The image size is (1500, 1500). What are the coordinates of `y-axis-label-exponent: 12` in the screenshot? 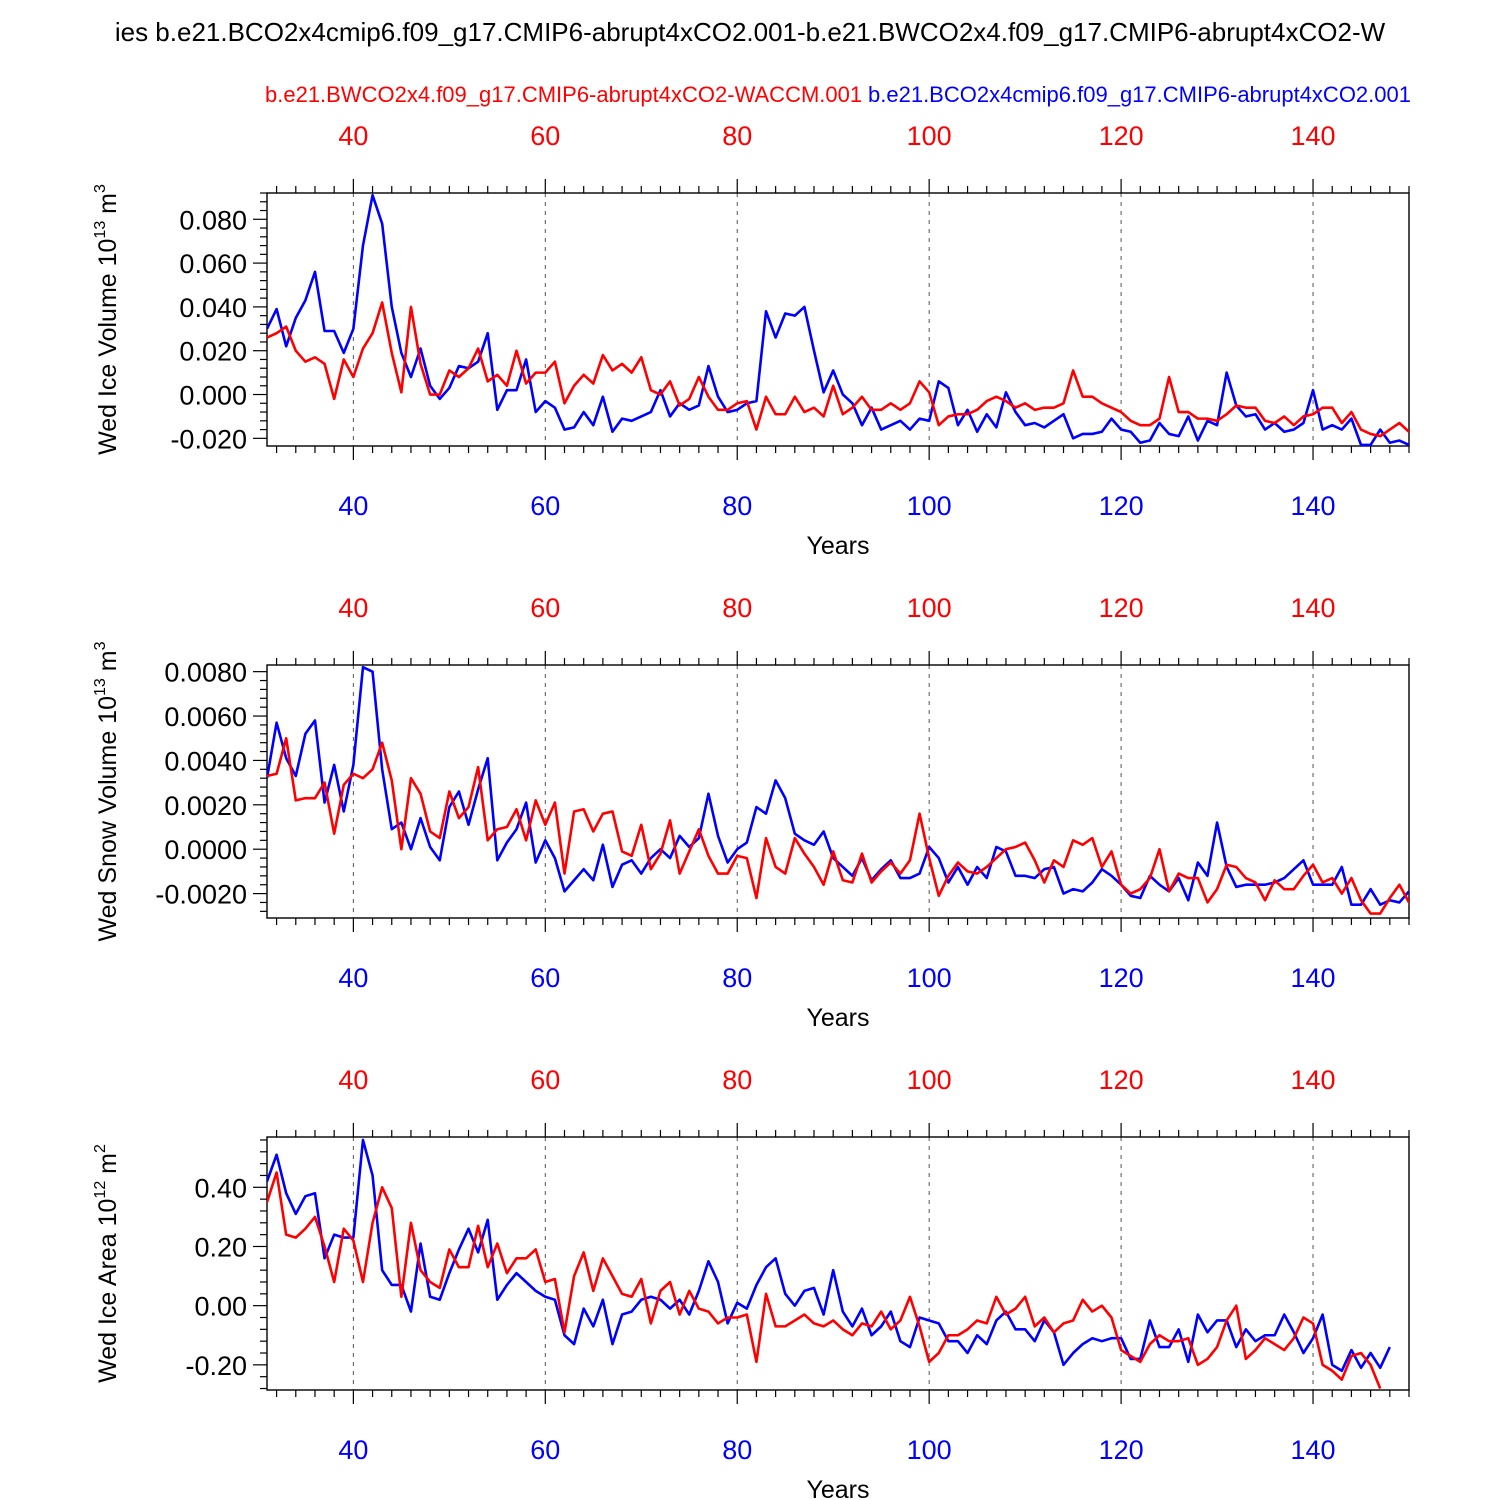 It's located at (100, 1190).